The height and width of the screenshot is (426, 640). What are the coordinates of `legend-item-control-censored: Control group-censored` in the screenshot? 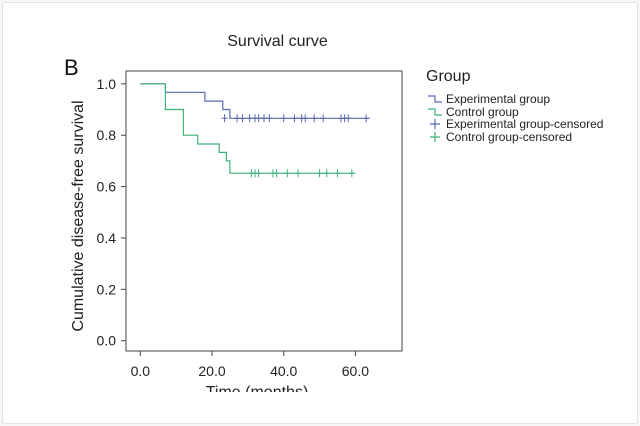 It's located at (515, 137).